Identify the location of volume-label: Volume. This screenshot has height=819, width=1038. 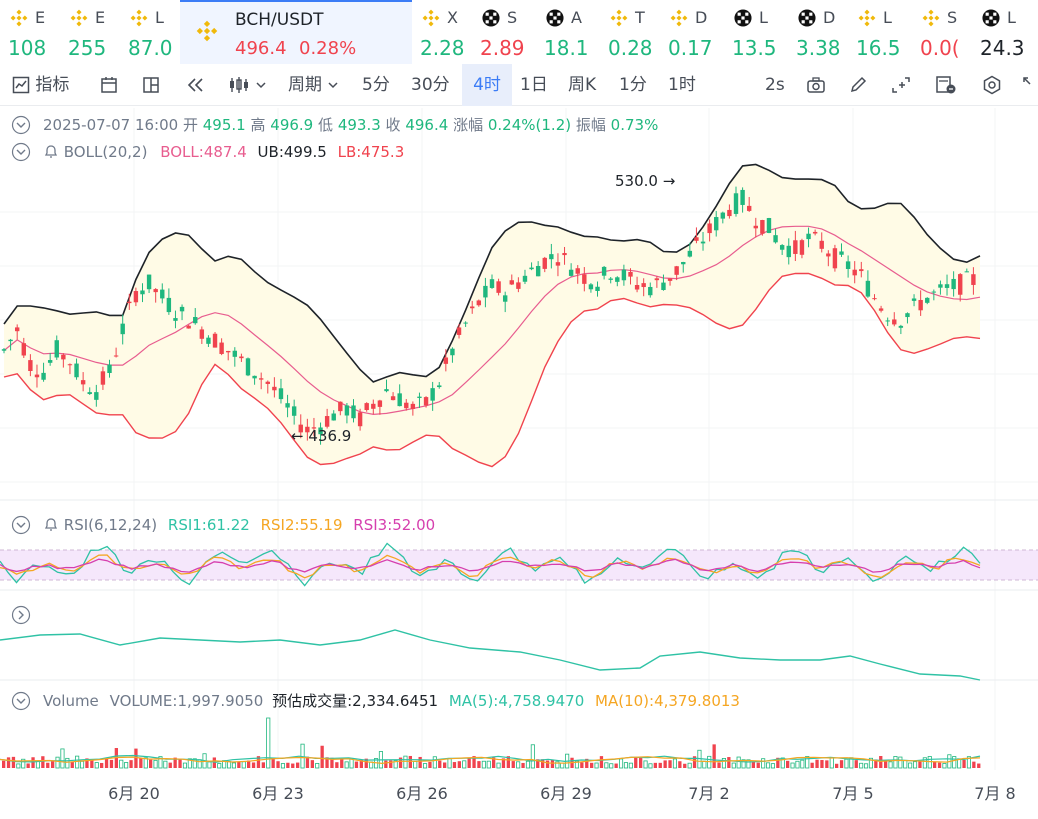
(71, 701).